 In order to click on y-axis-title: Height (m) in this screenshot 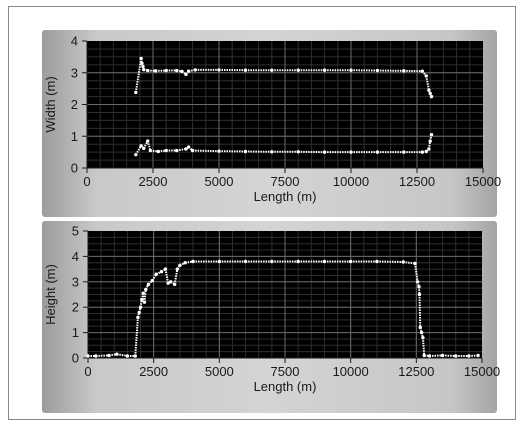, I will do `click(50, 294)`.